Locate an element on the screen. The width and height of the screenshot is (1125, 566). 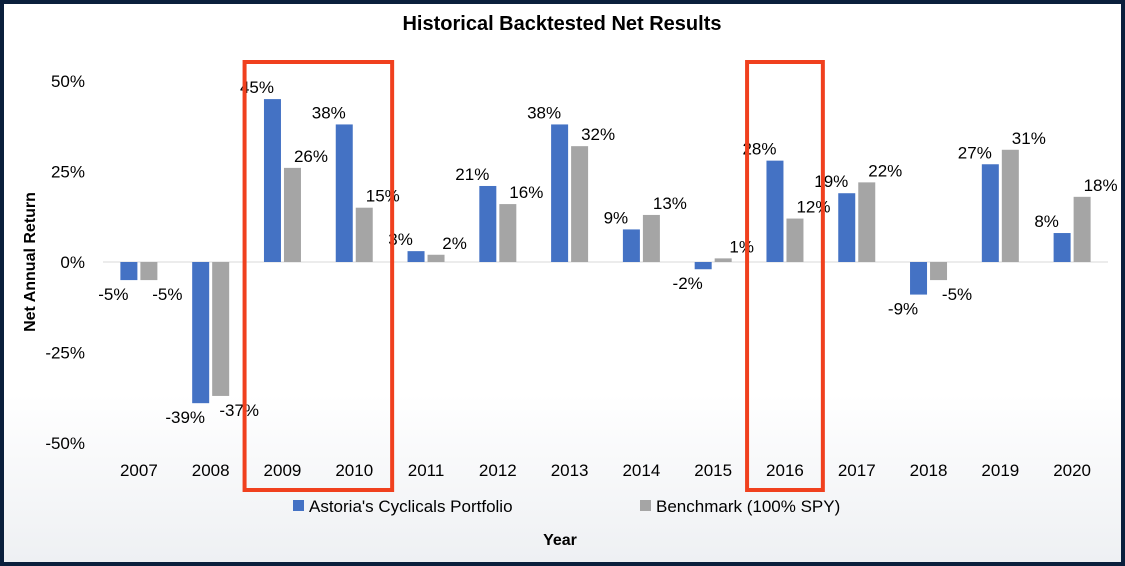
data-label: 2% is located at coordinates (454, 243).